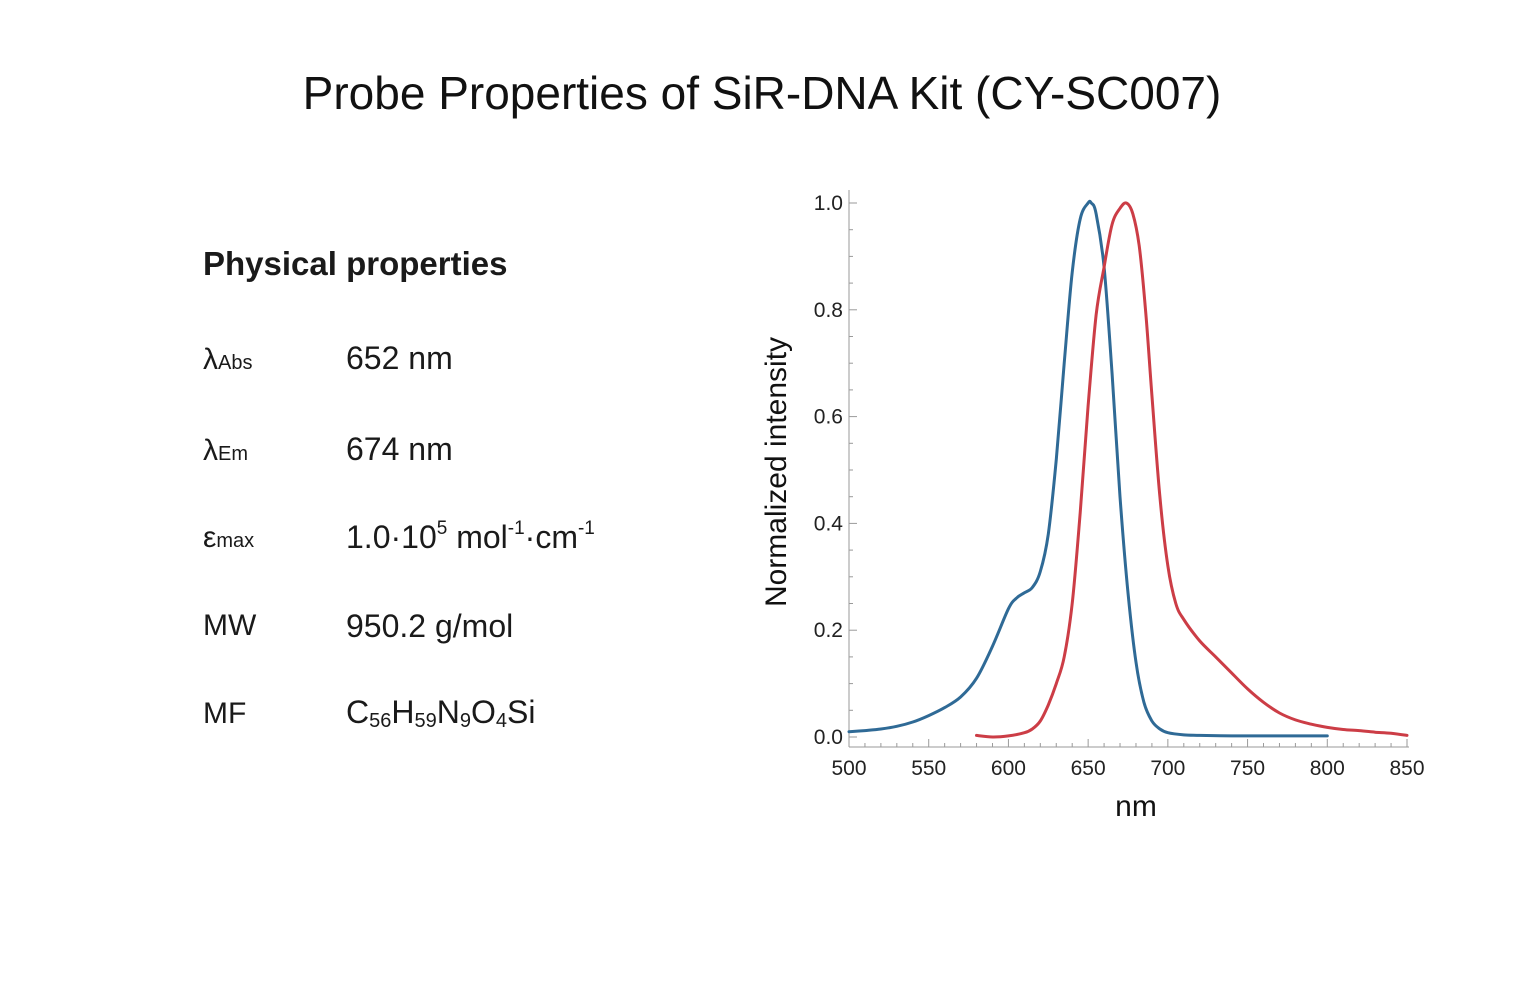  What do you see at coordinates (1088, 768) in the screenshot?
I see `x-tick-label: 650` at bounding box center [1088, 768].